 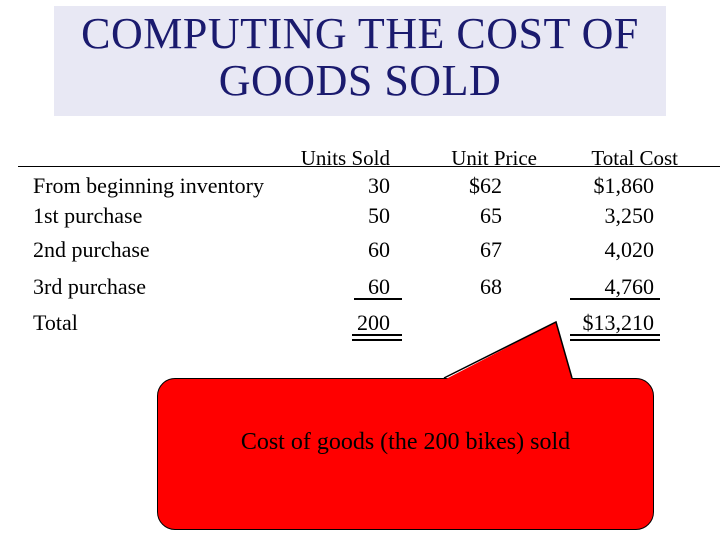 What do you see at coordinates (55, 322) in the screenshot?
I see `total-label: Total` at bounding box center [55, 322].